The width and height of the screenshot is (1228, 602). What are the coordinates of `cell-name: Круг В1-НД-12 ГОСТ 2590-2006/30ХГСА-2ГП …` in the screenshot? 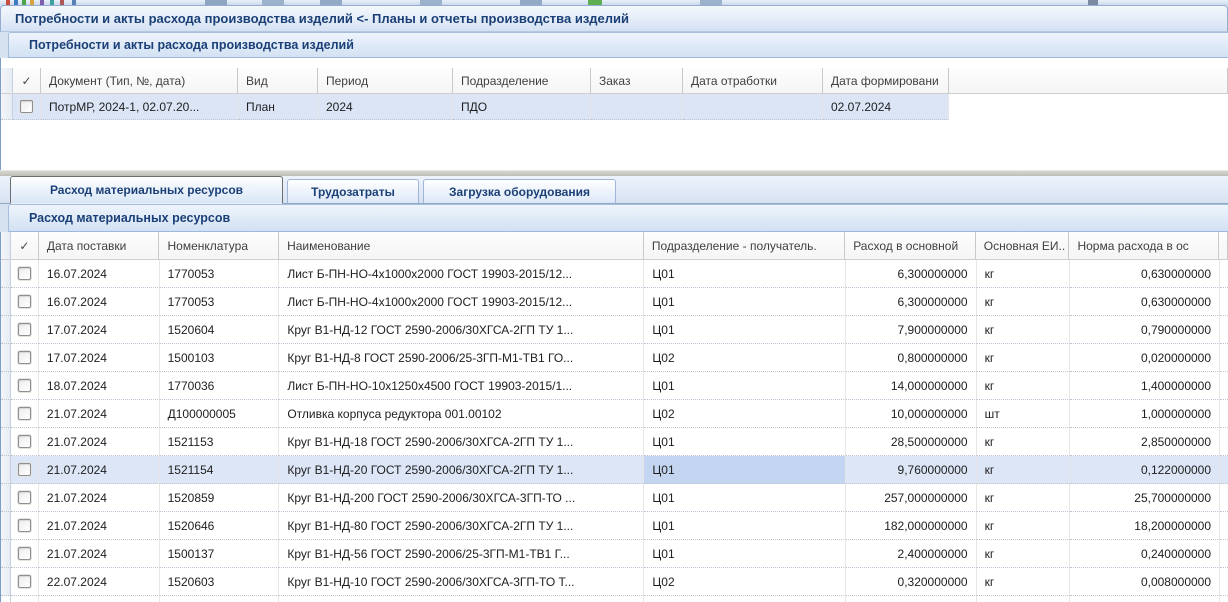 It's located at (462, 330).